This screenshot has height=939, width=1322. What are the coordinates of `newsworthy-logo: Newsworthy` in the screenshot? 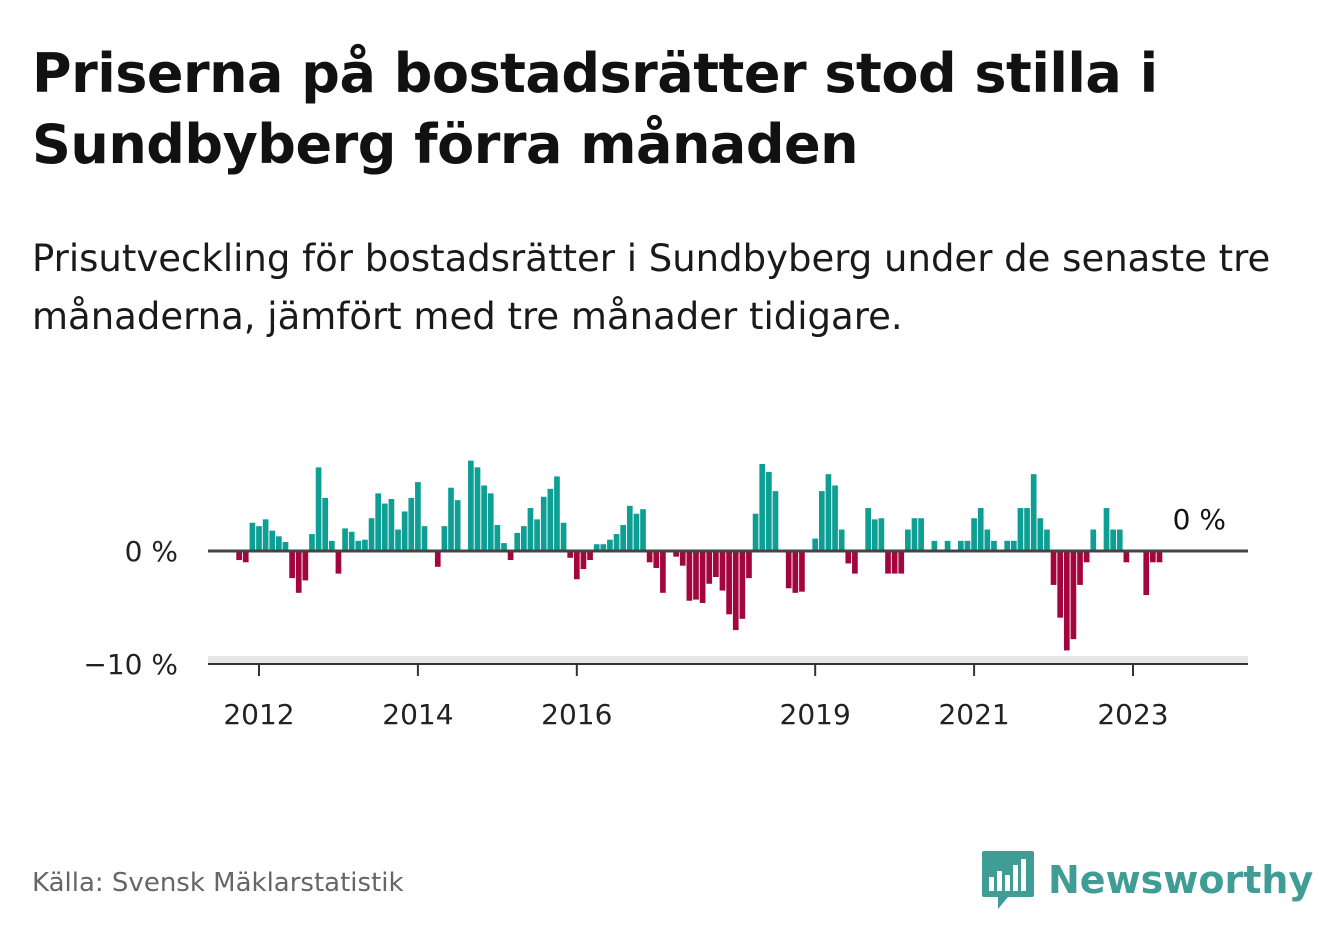 It's located at (1146, 880).